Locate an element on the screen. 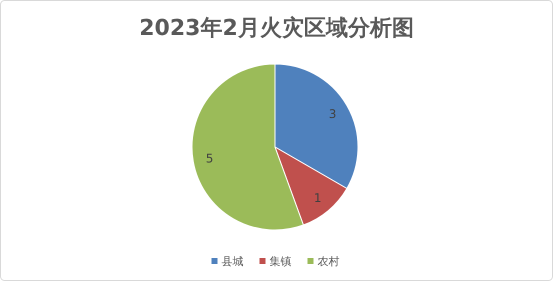 Image resolution: width=553 pixels, height=281 pixels. chart-title: 2023年2月火灾区域分析图 is located at coordinates (276, 28).